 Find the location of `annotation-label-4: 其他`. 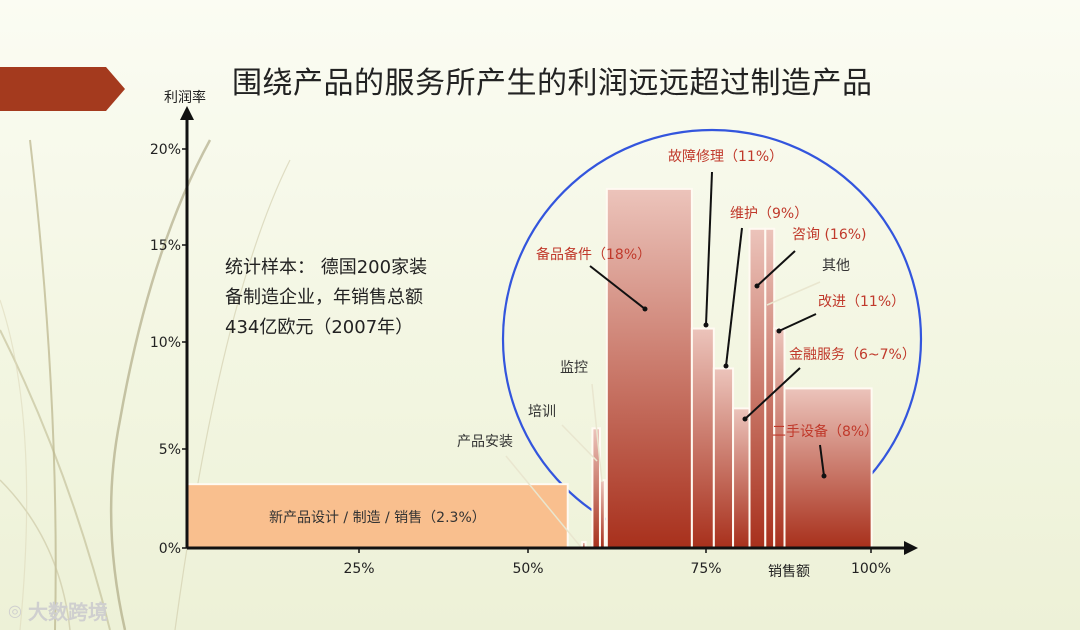

annotation-label-4: 其他 is located at coordinates (836, 266).